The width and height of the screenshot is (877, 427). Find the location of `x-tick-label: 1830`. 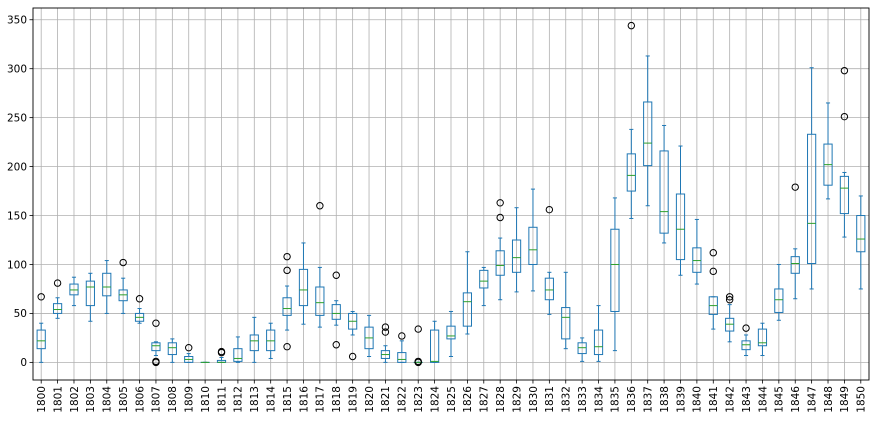

x-tick-label: 1830 is located at coordinates (534, 399).